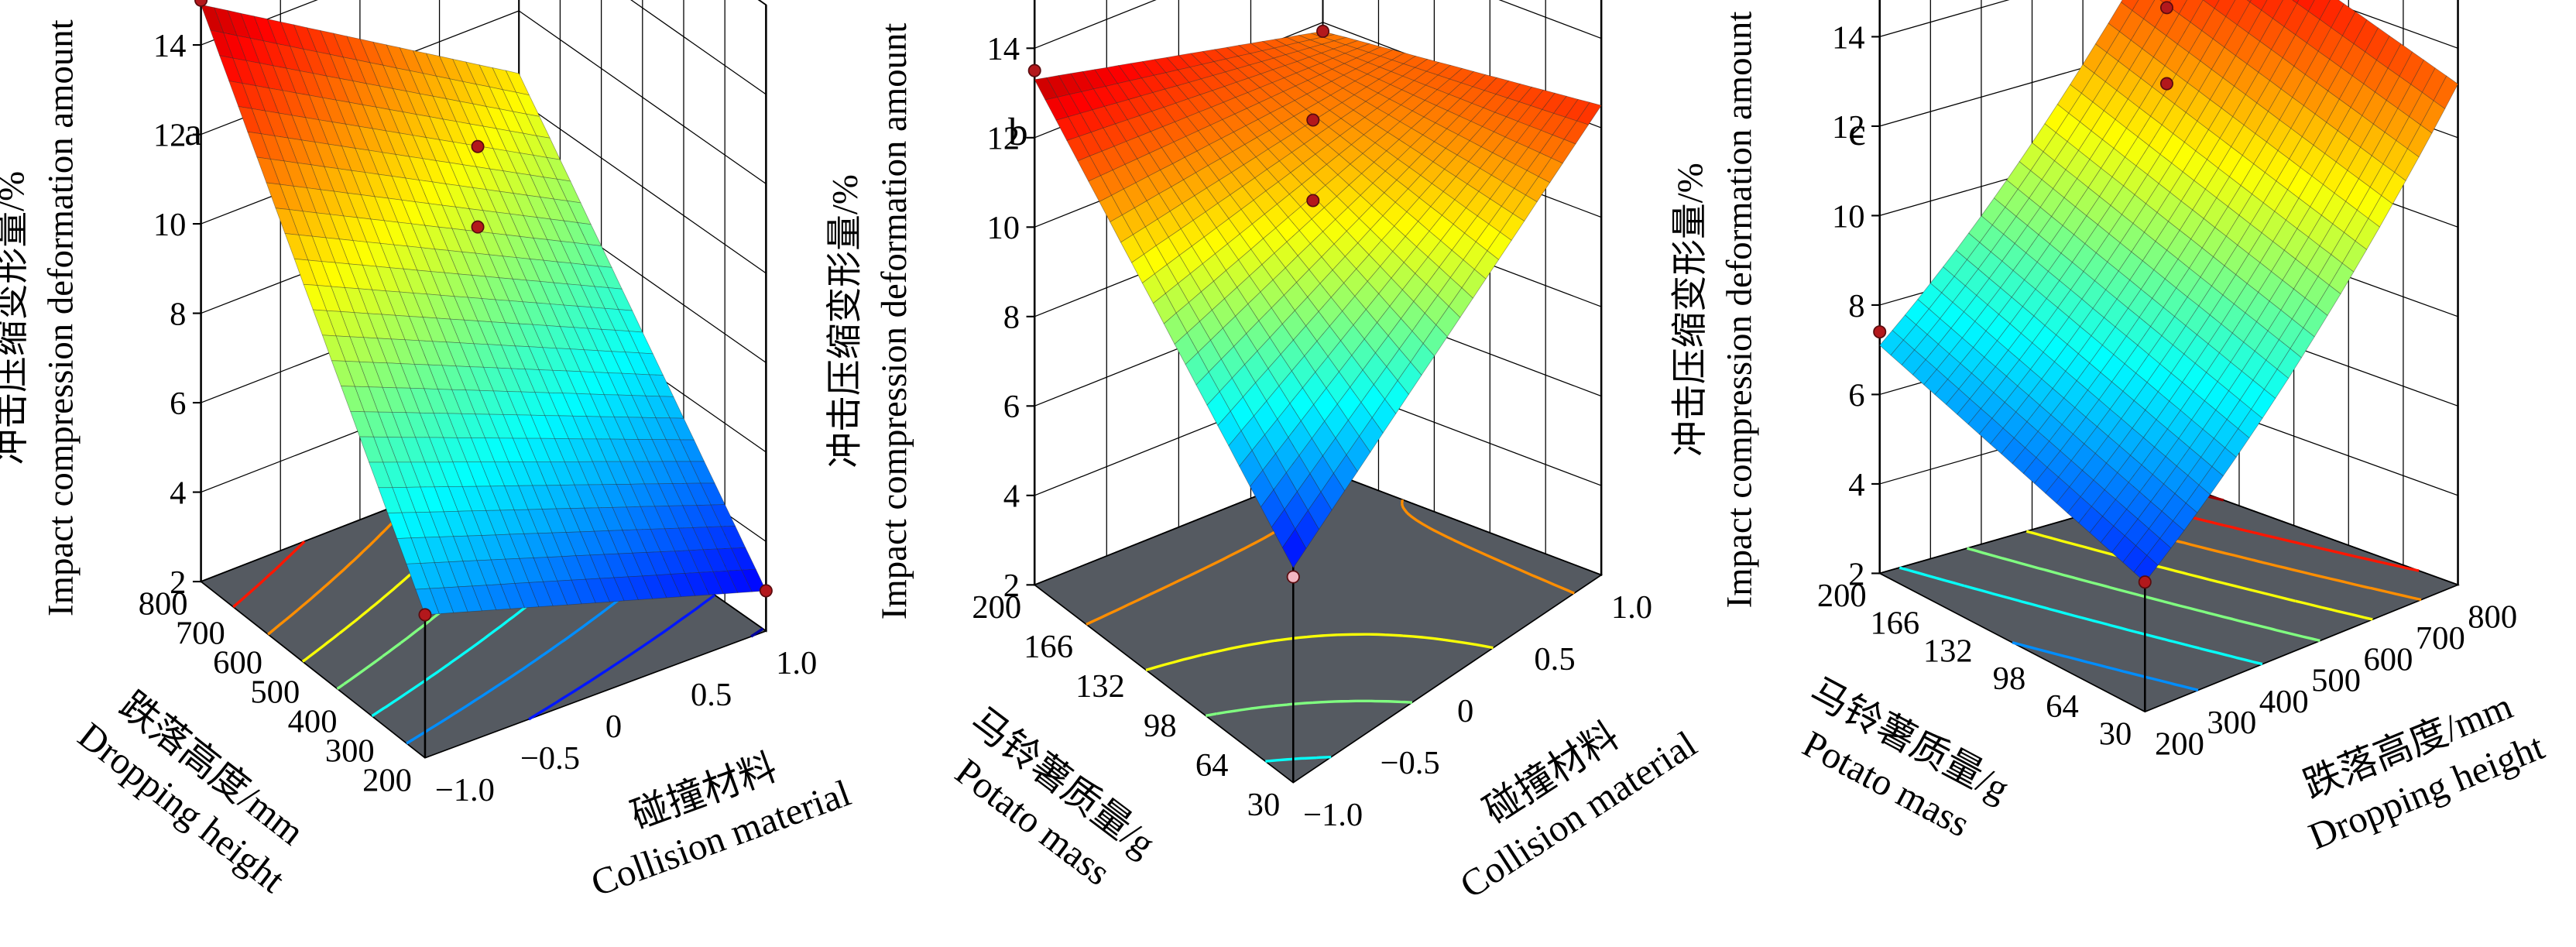 Image resolution: width=2576 pixels, height=947 pixels. I want to click on x-tick-label: 0, so click(1465, 711).